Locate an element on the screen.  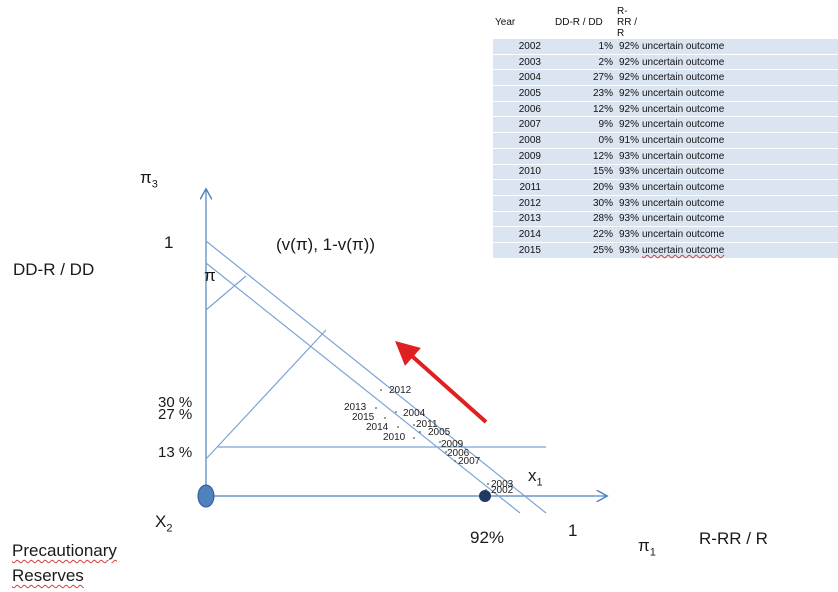
cell-dd-r: 22% is located at coordinates (584, 234).